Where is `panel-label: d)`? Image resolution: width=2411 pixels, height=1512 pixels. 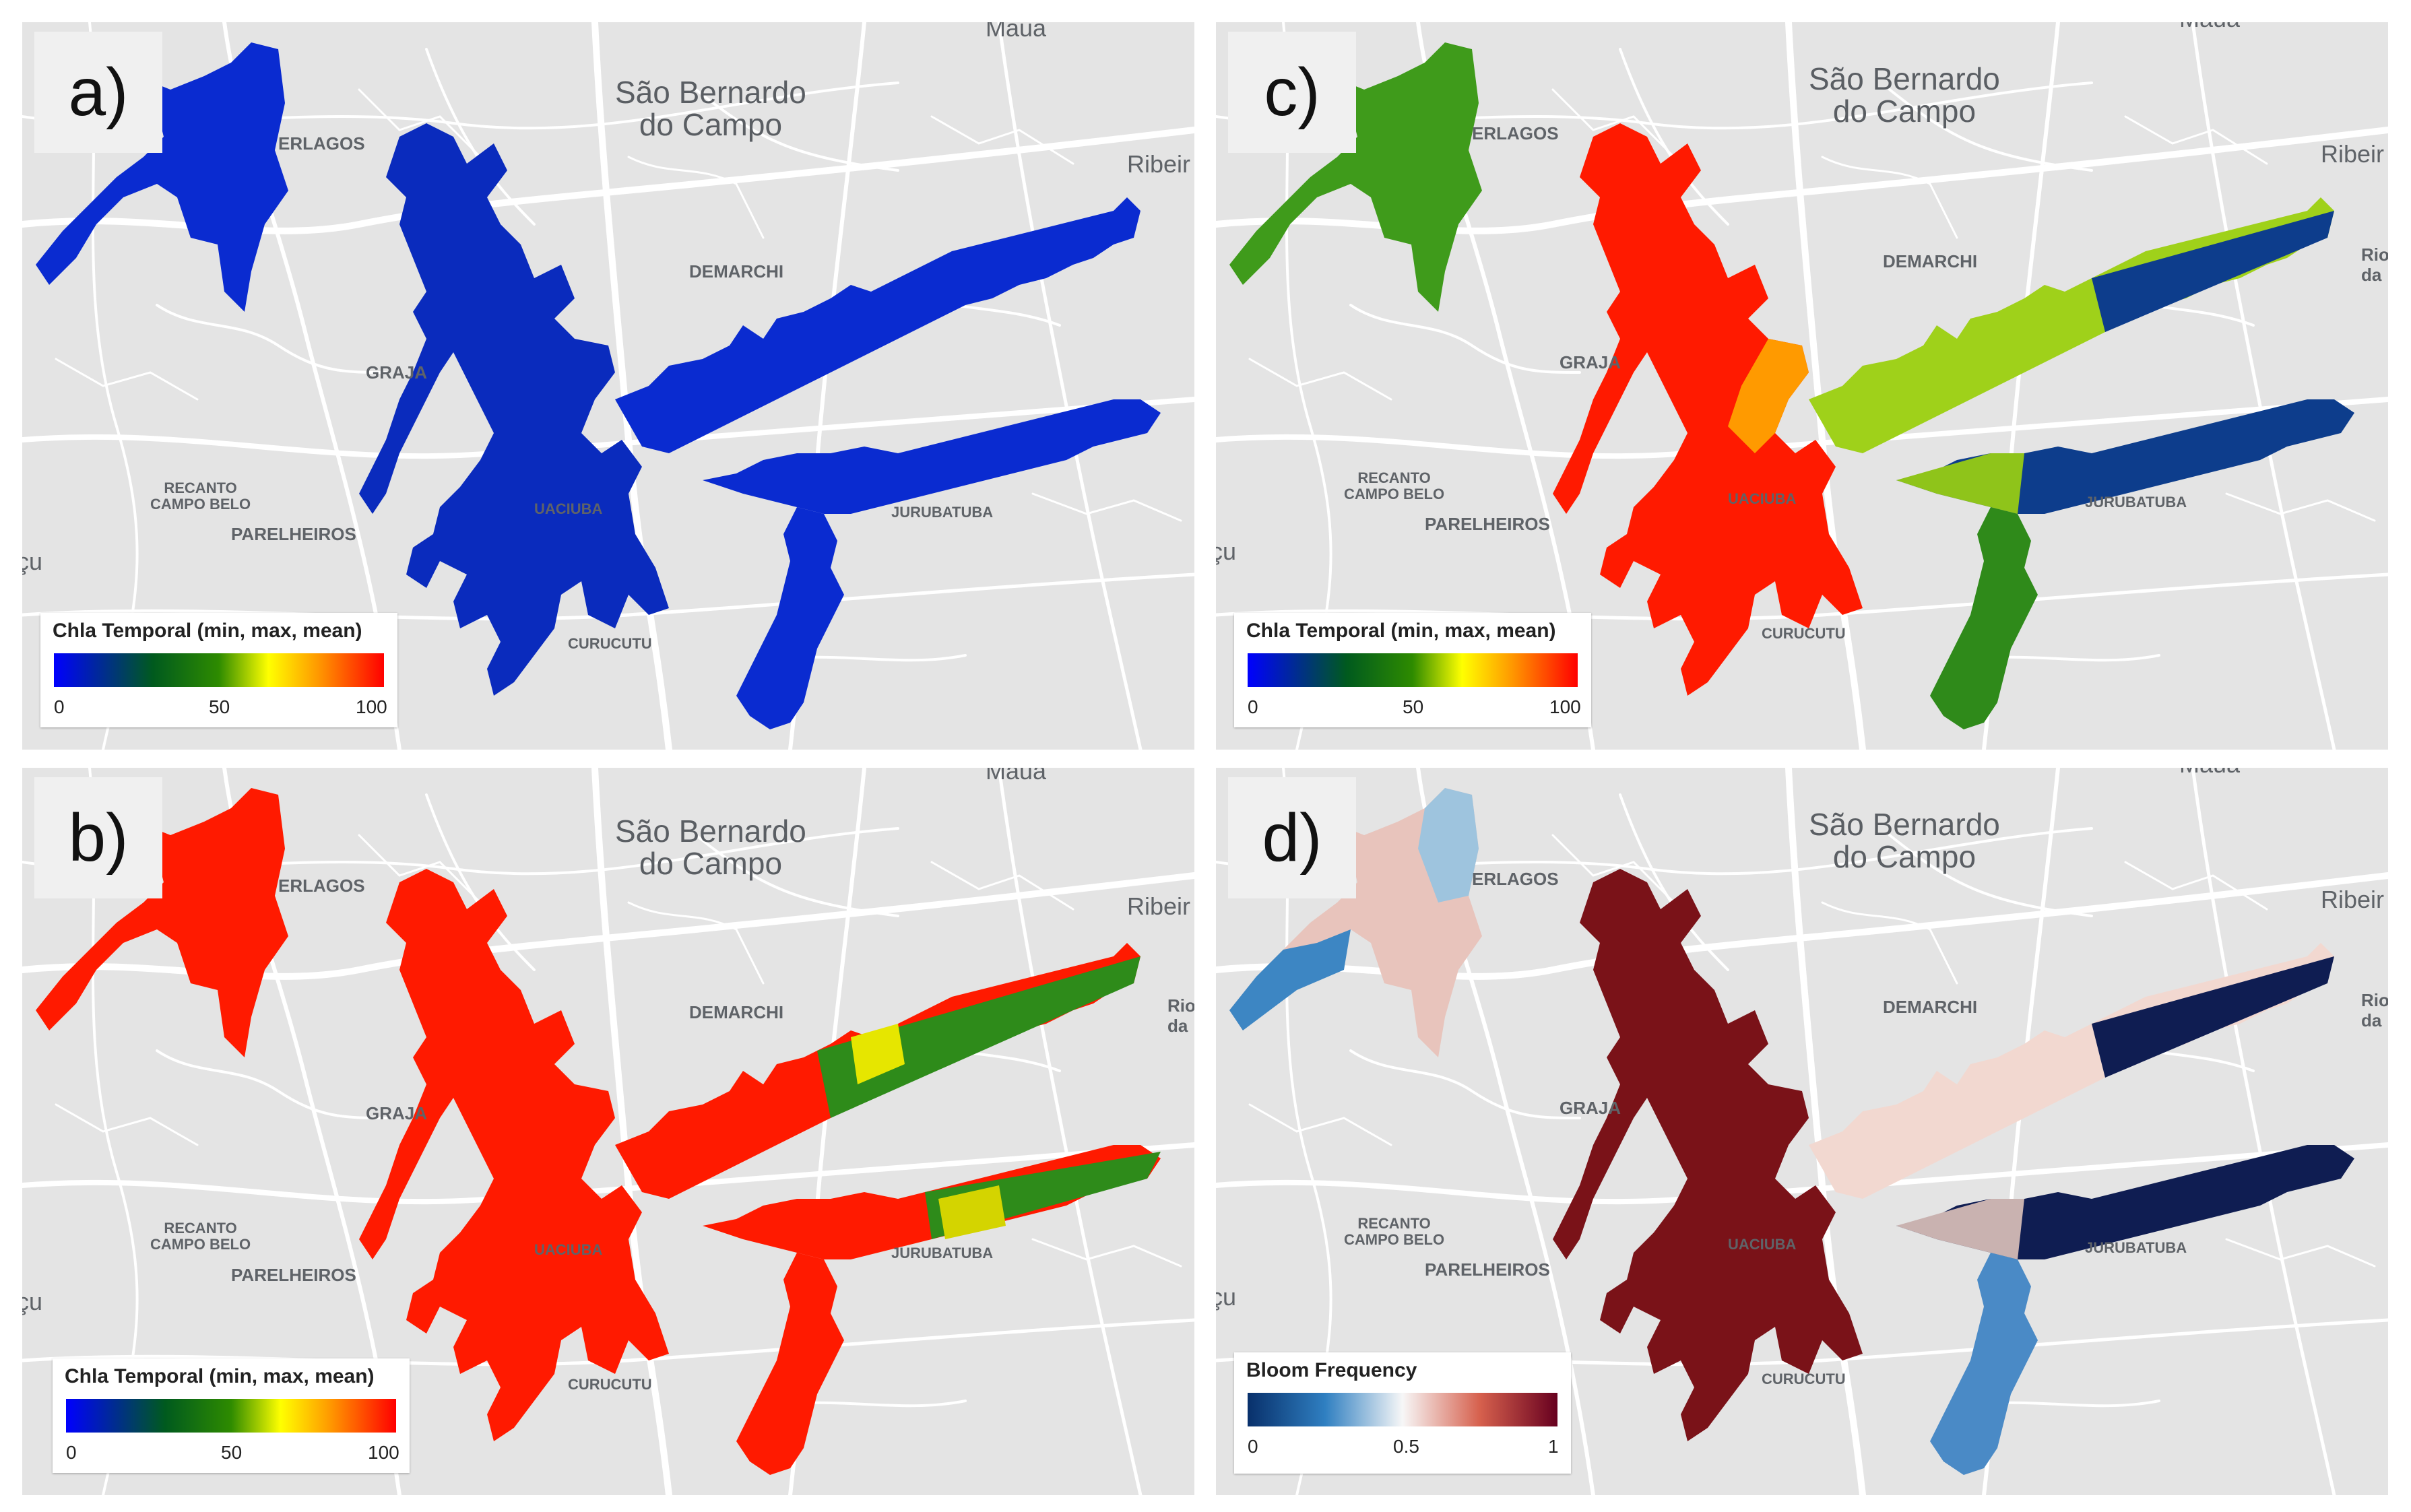
panel-label: d) is located at coordinates (1292, 838).